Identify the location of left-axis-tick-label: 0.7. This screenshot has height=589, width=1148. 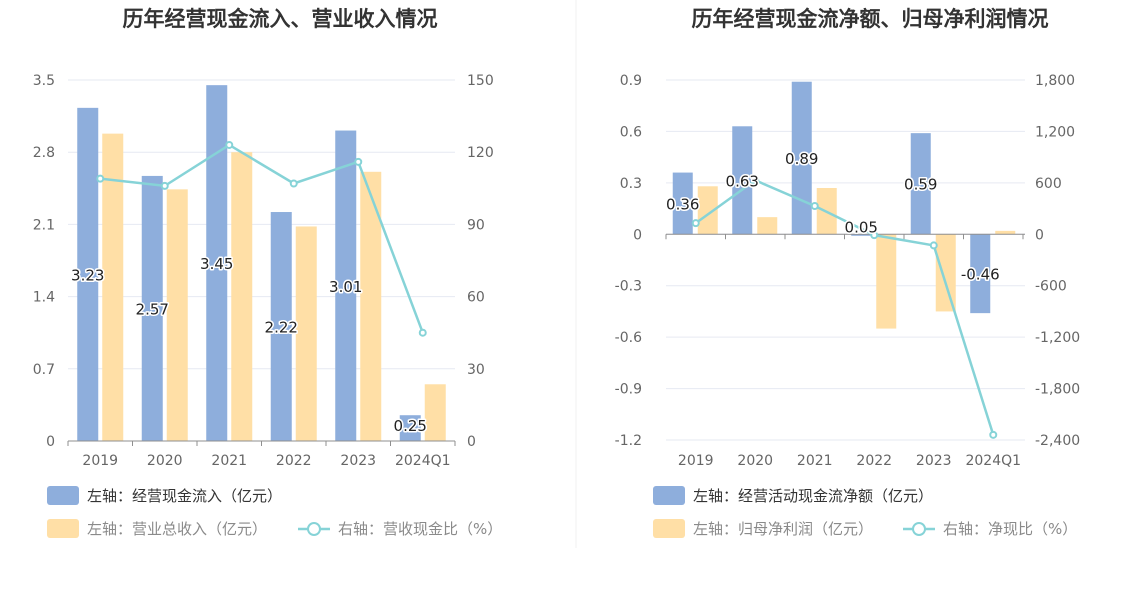
(44, 370).